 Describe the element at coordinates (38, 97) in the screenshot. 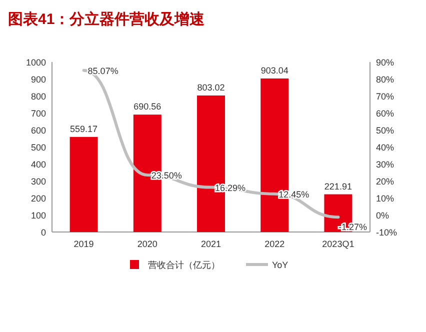

I see `y-tick-label: 800` at that location.